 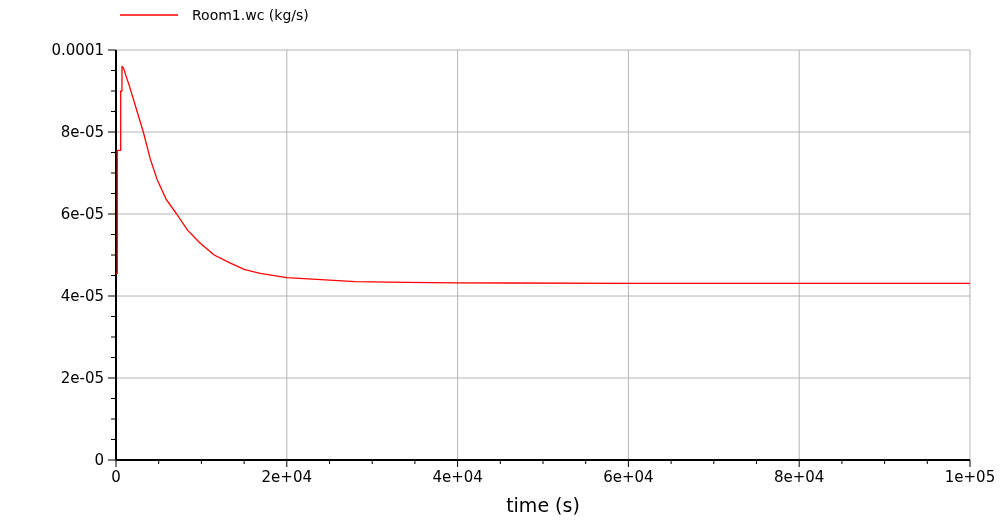 What do you see at coordinates (543, 505) in the screenshot?
I see `x-axis-title: time (s)` at bounding box center [543, 505].